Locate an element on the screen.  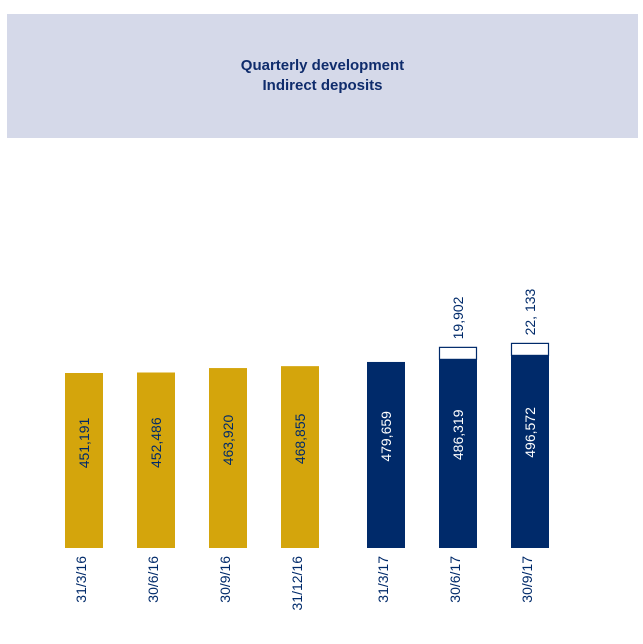
bar-value-label: 452,486 is located at coordinates (156, 442).